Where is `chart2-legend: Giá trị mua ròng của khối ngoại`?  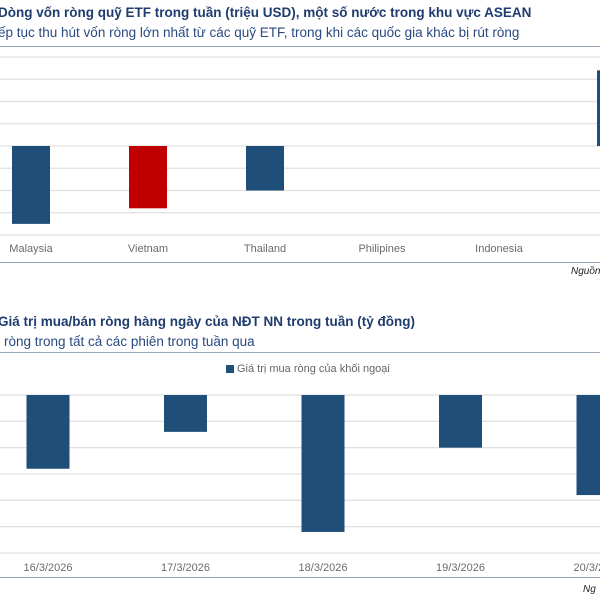
chart2-legend: Giá trị mua ròng của khối ngoại is located at coordinates (308, 369).